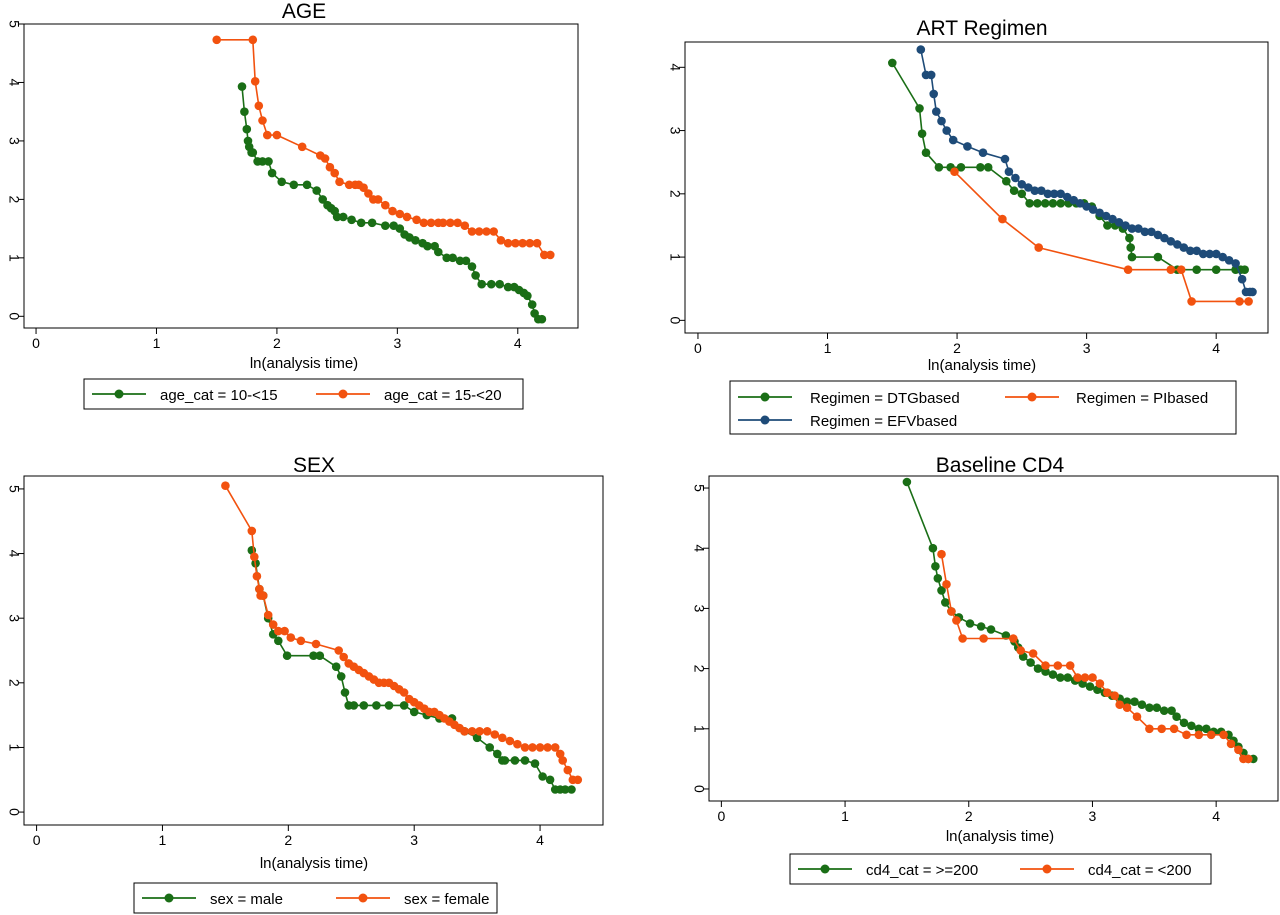  Describe the element at coordinates (1142, 398) in the screenshot. I see `legend-entry: Regimen = PIbased` at that location.